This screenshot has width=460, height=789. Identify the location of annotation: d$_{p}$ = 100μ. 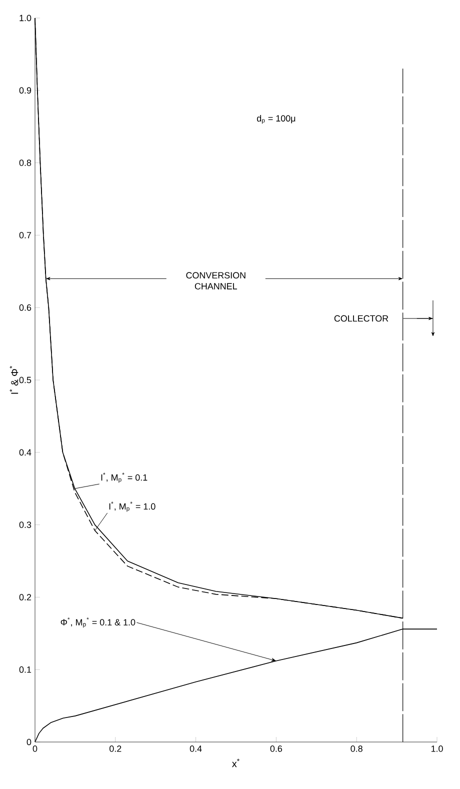
(276, 119).